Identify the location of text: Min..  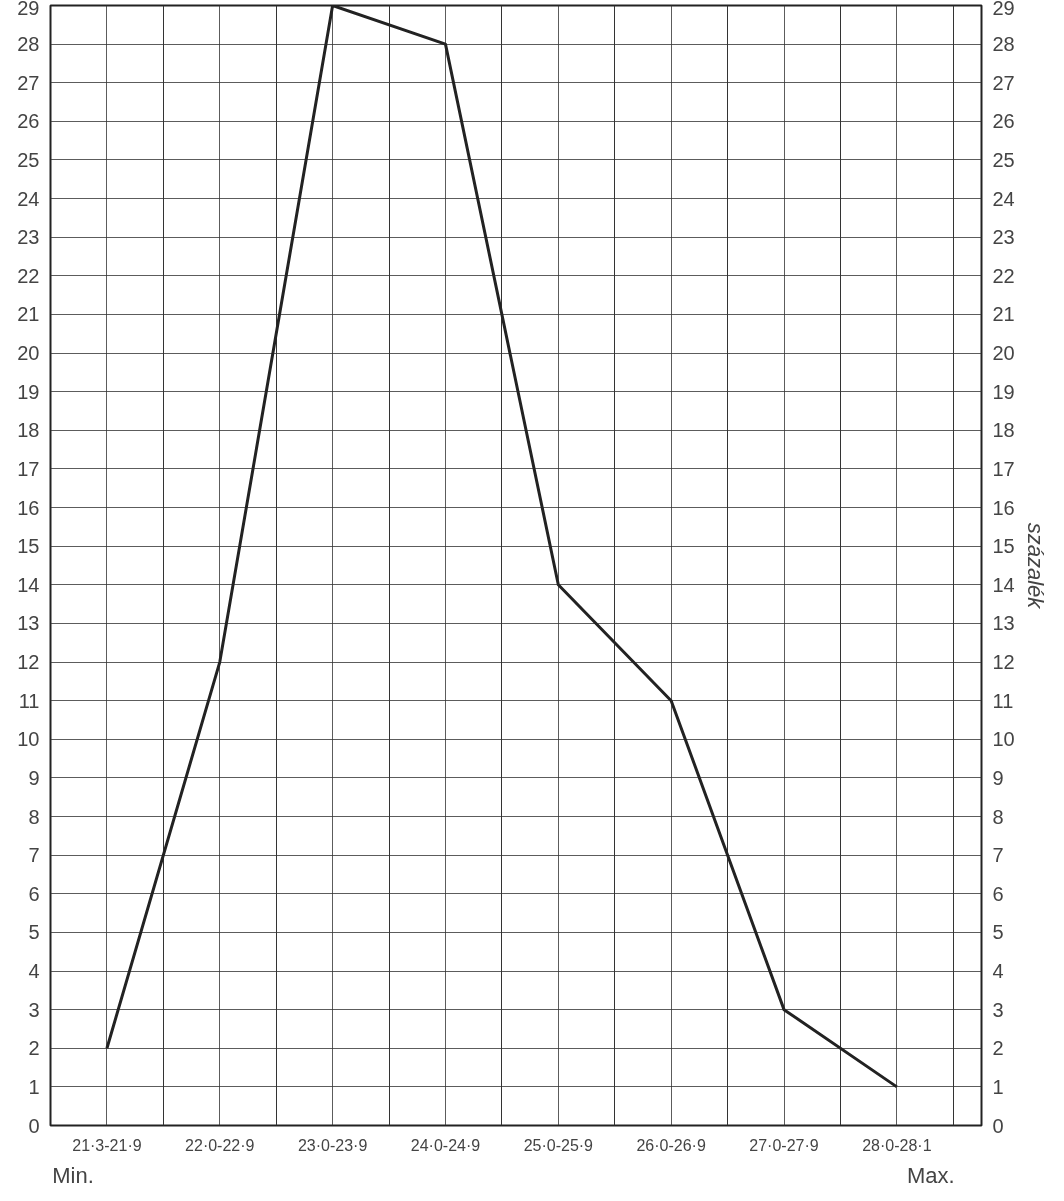
(73, 1175).